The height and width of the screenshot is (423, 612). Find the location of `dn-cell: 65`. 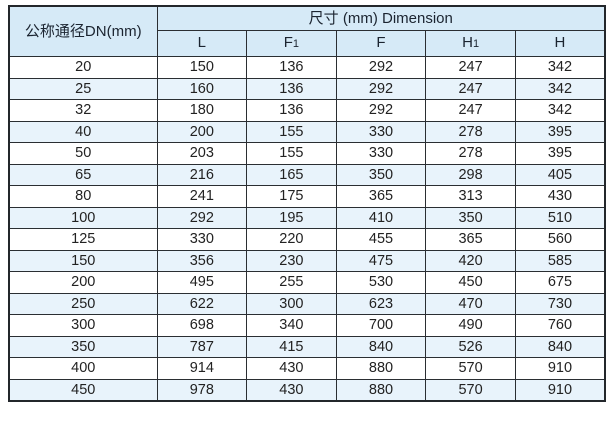

dn-cell: 65 is located at coordinates (83, 174).